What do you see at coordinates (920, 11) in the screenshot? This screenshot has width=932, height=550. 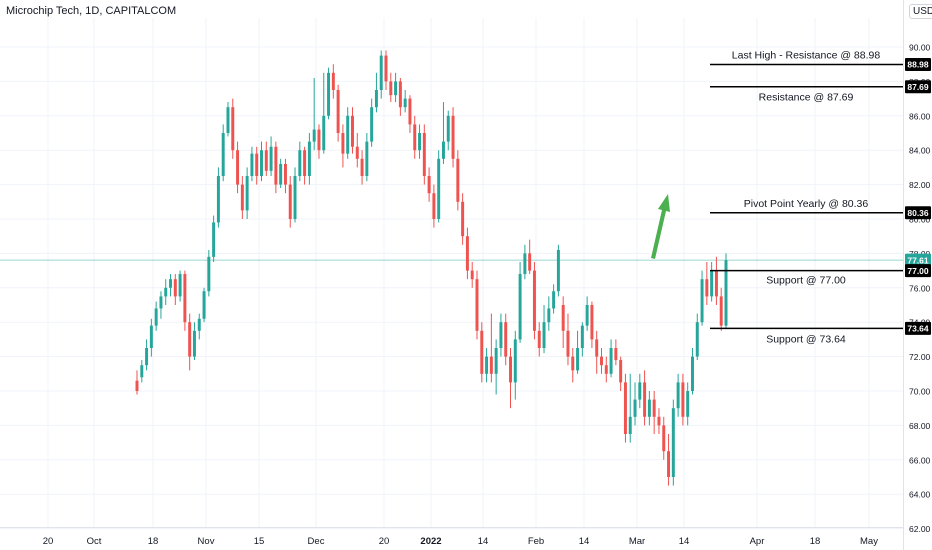 I see `currency-badge: USD` at bounding box center [920, 11].